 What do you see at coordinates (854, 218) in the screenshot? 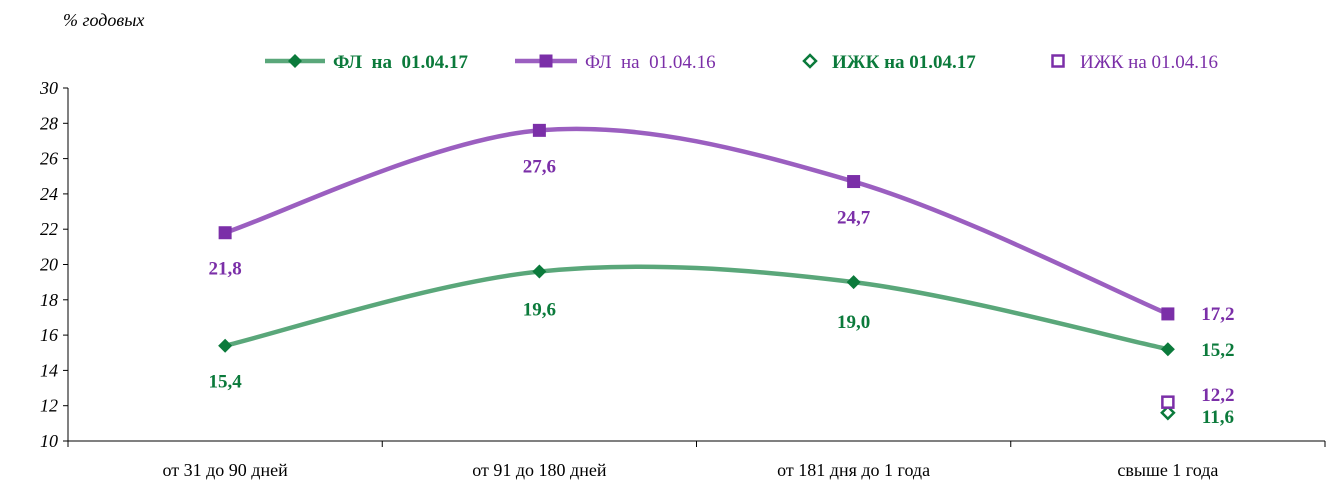
I see `data-label: 24,7` at bounding box center [854, 218].